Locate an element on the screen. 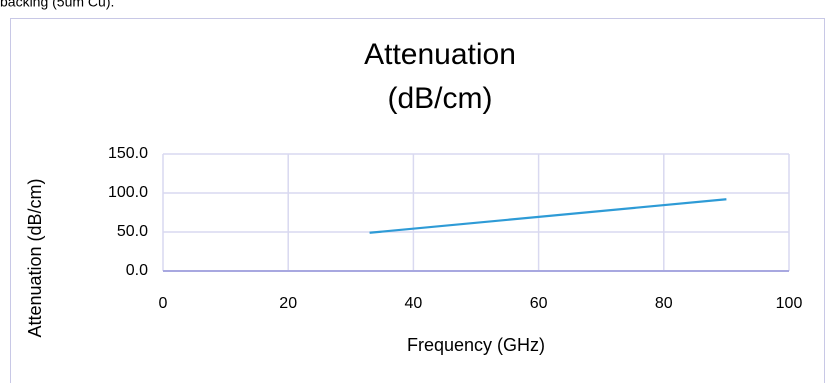  chart-title: (dB/cm) is located at coordinates (440, 98).